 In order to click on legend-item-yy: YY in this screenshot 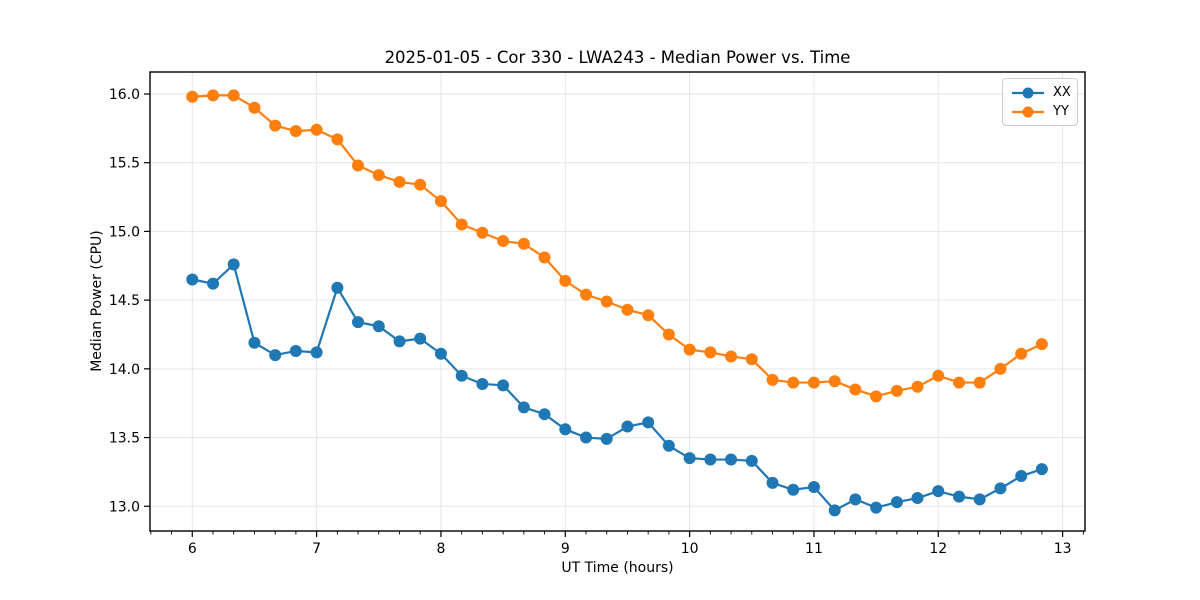, I will do `click(1039, 111)`.